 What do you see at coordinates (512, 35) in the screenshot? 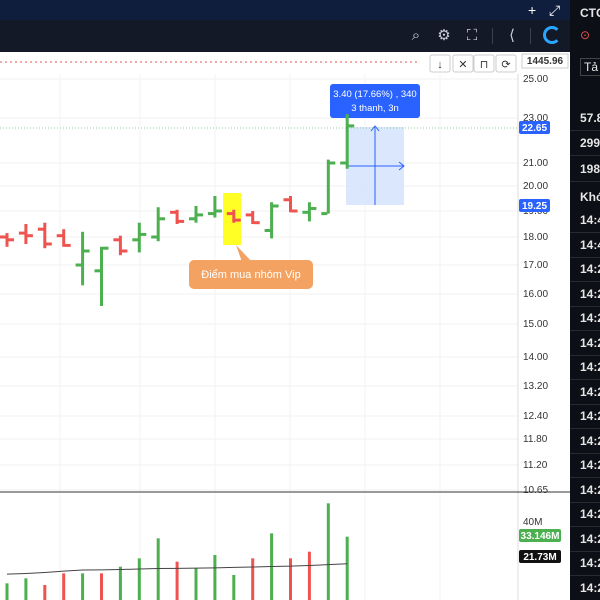
I see `share-icon: ⟨` at bounding box center [512, 35].